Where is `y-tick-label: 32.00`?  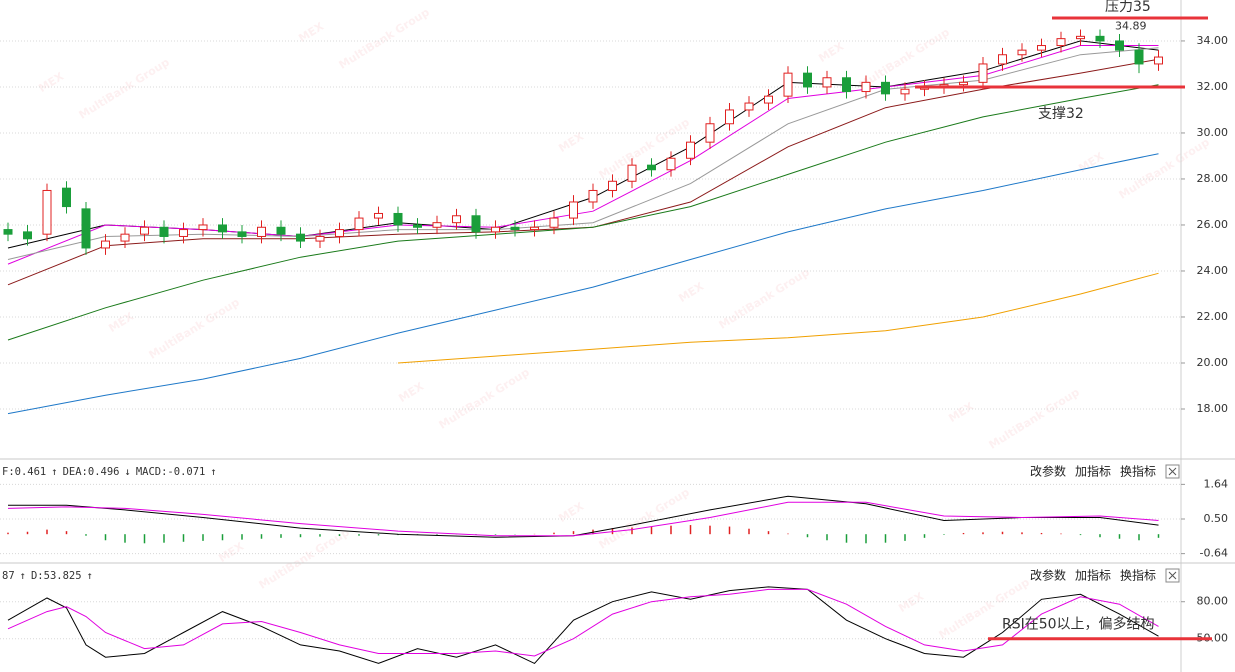 y-tick-label: 32.00 is located at coordinates (1213, 86).